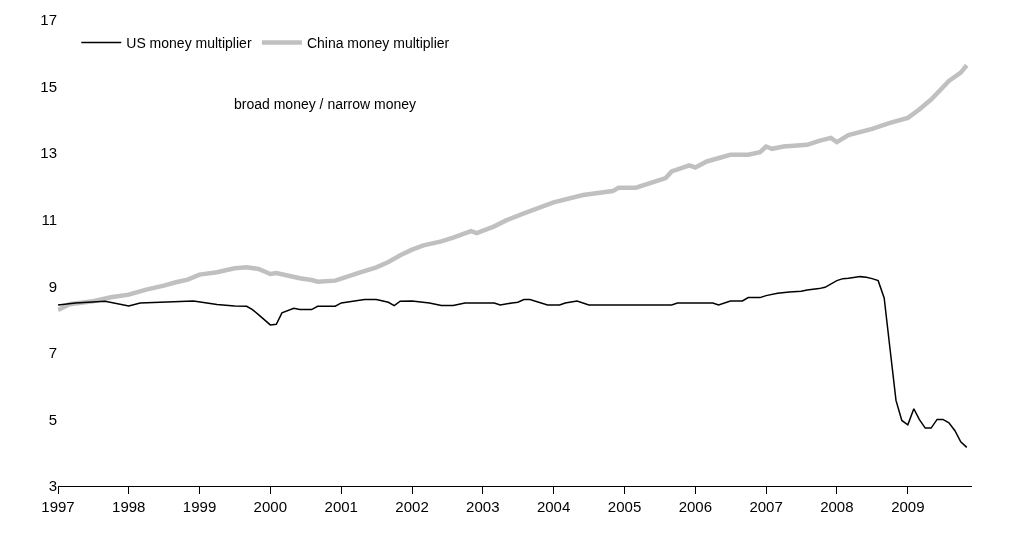 The height and width of the screenshot is (543, 1018). Describe the element at coordinates (695, 507) in the screenshot. I see `x-tick-label: 2006` at that location.